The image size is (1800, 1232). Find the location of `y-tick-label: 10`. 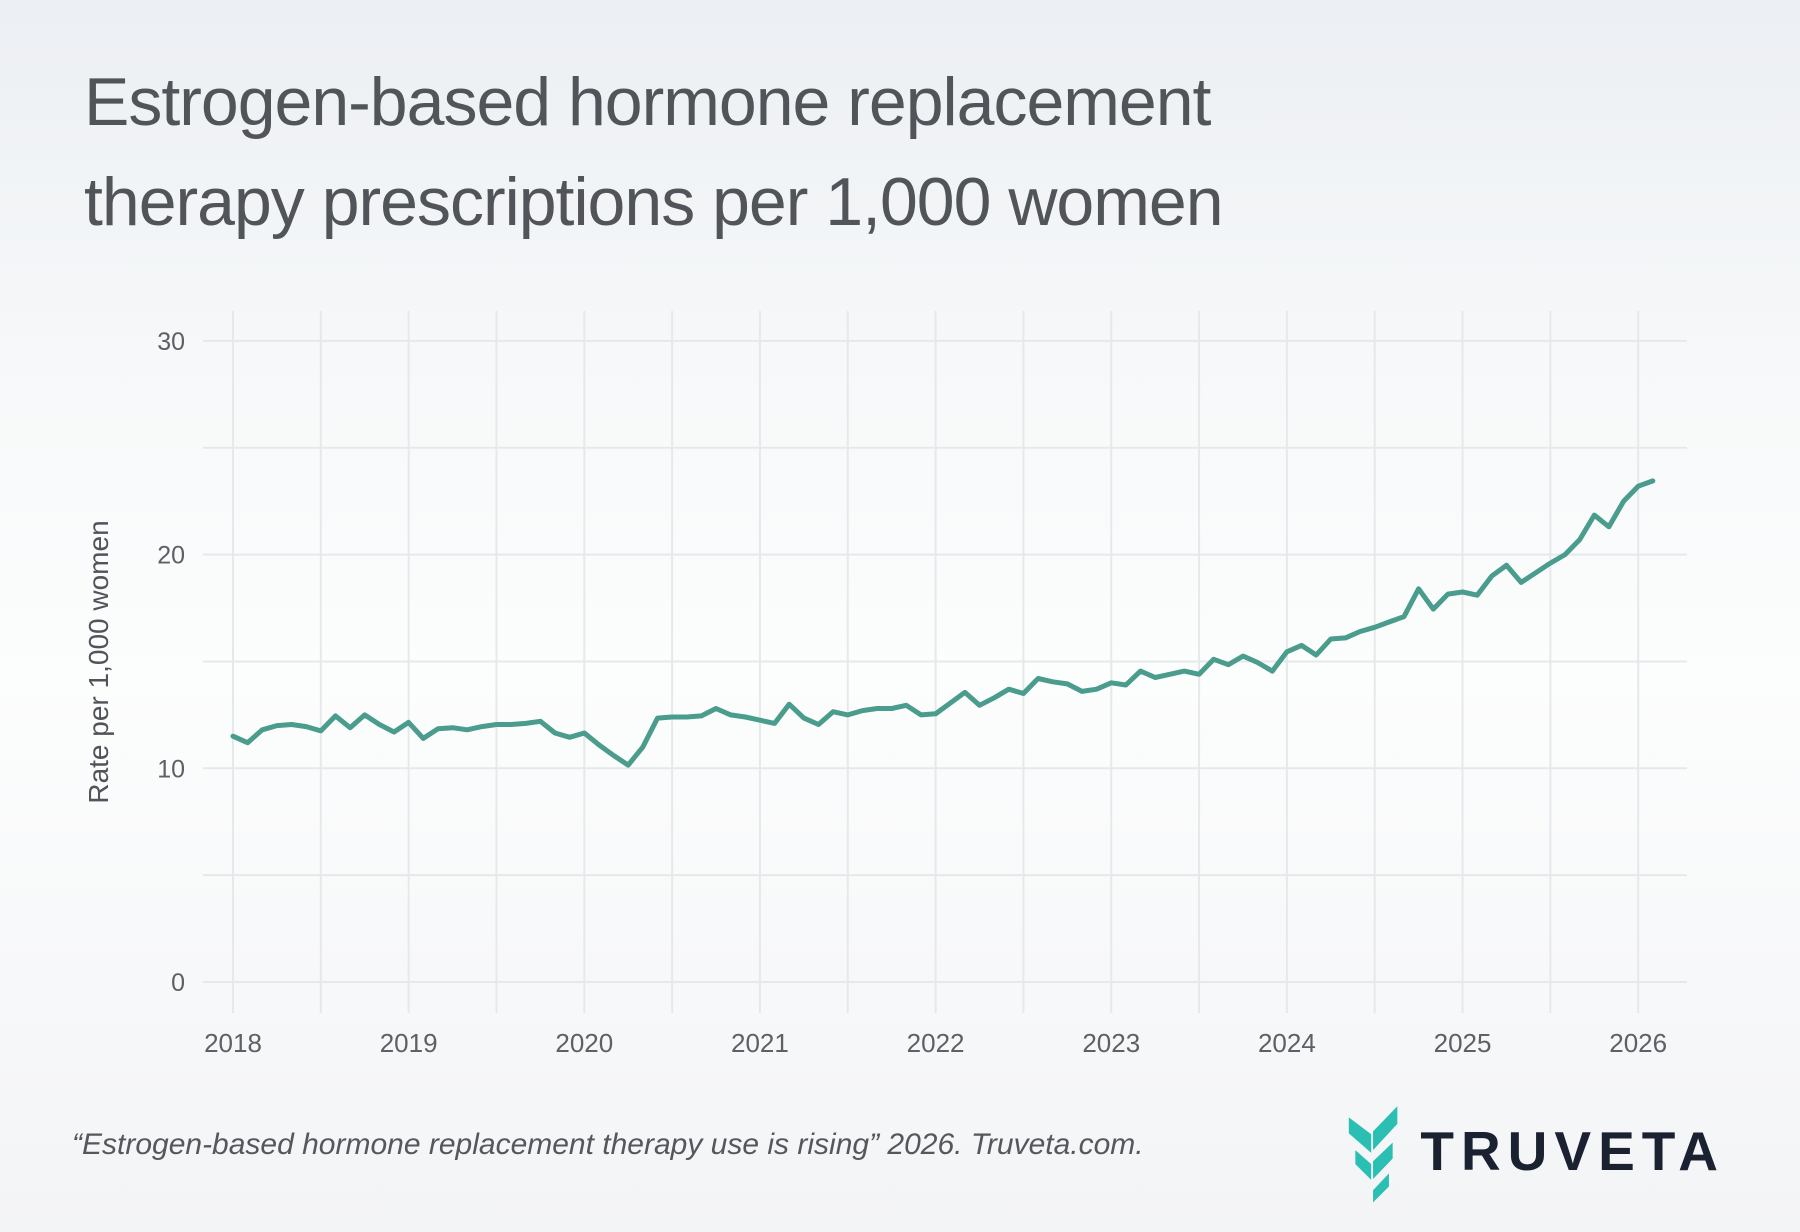

y-tick-label: 10 is located at coordinates (171, 769).